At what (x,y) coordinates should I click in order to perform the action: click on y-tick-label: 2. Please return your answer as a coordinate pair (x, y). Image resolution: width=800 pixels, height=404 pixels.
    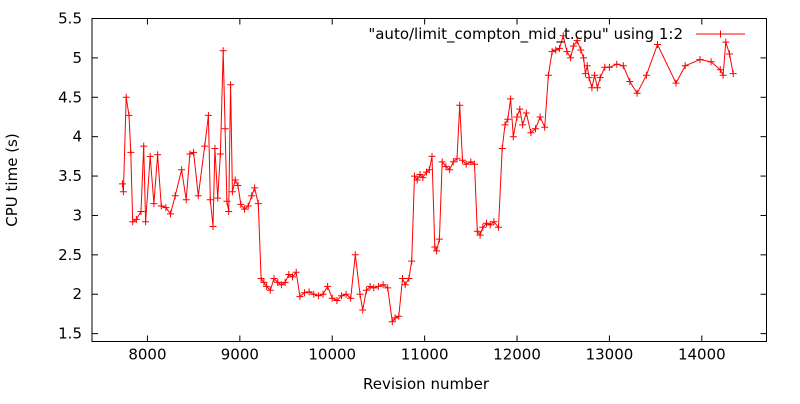
    Looking at the image, I should click on (77, 294).